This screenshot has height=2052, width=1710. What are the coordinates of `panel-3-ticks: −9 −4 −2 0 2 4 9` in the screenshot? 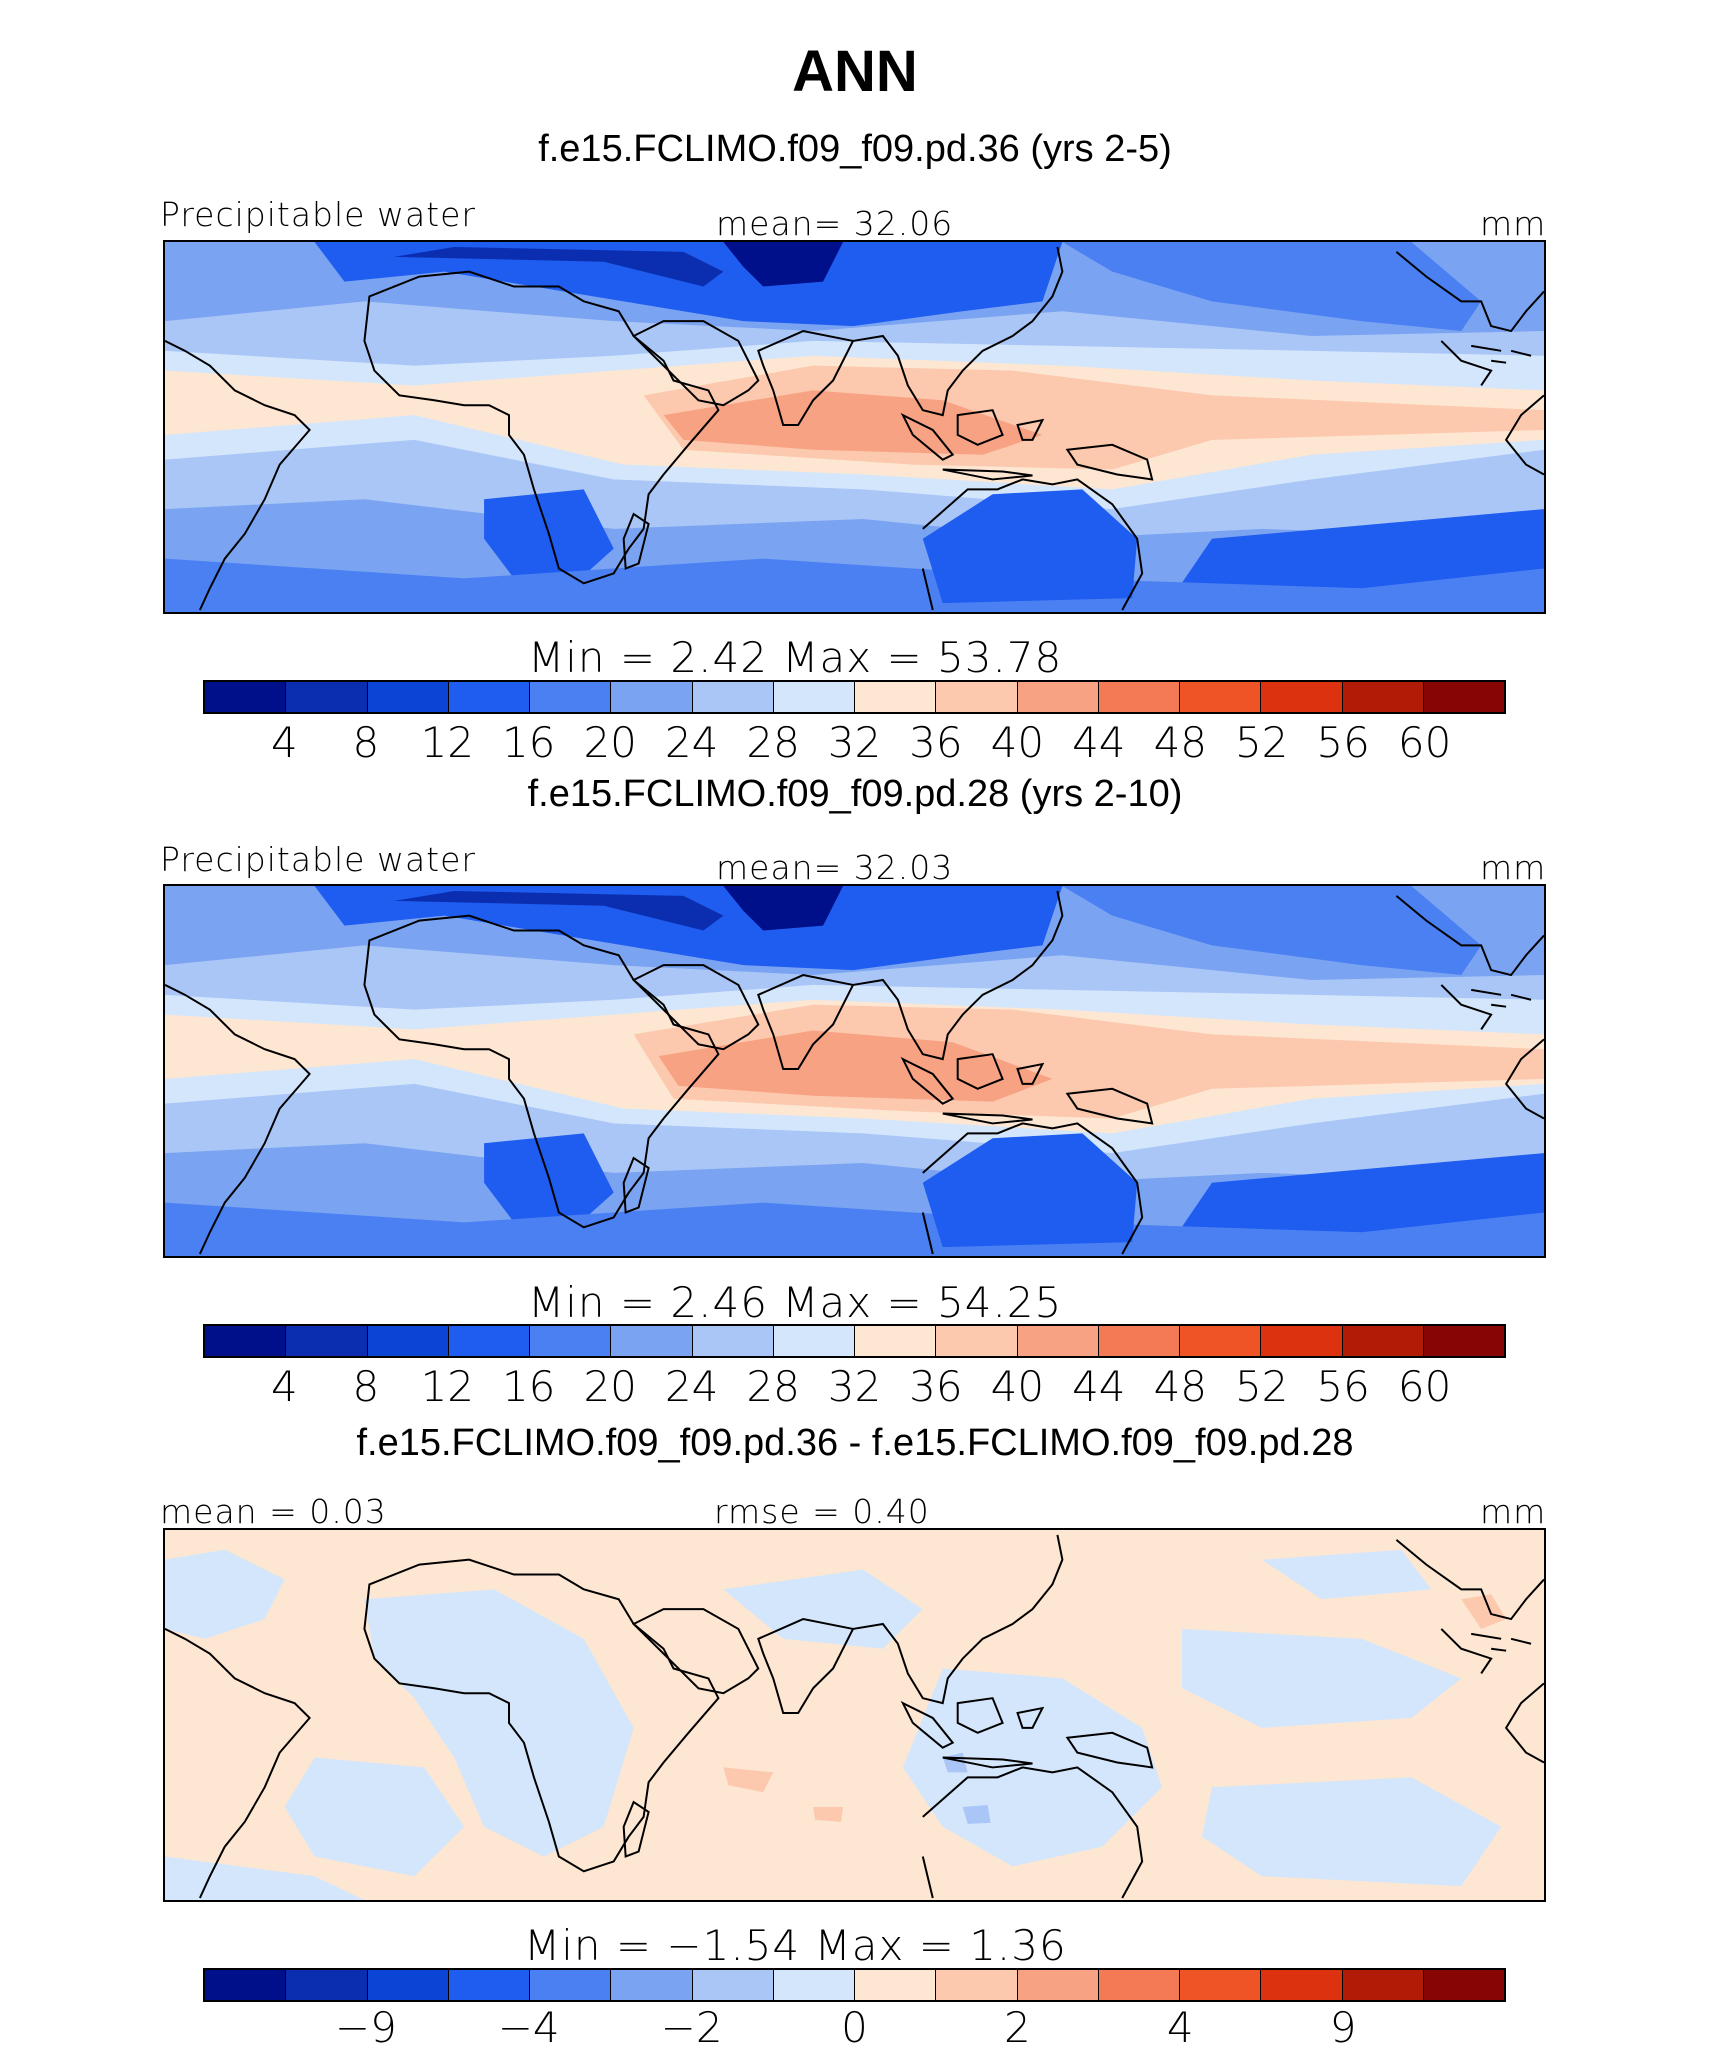 It's located at (855, 2027).